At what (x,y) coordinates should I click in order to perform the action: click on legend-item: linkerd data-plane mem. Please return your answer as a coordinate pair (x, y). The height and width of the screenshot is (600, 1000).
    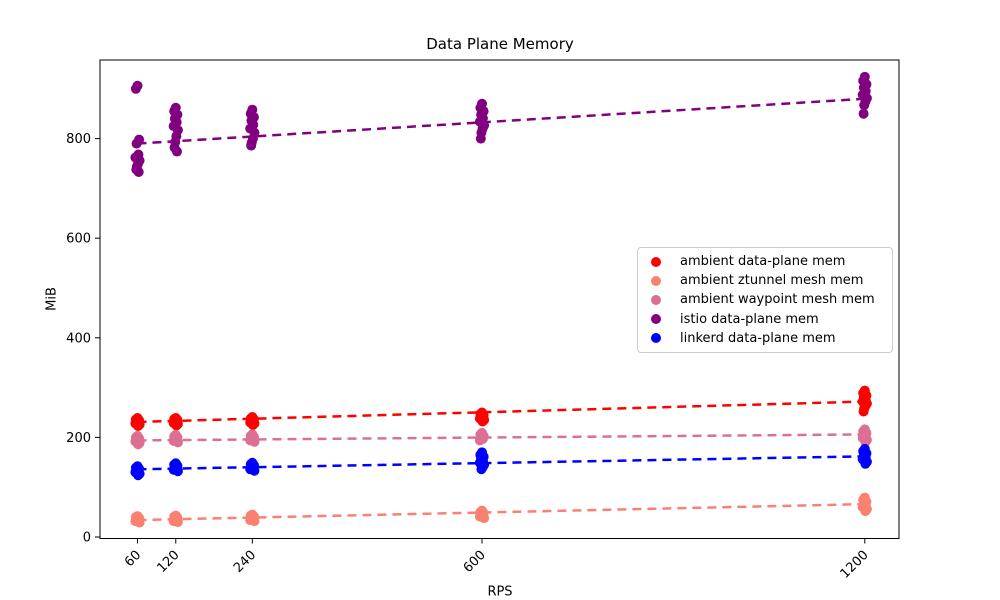
    Looking at the image, I should click on (765, 338).